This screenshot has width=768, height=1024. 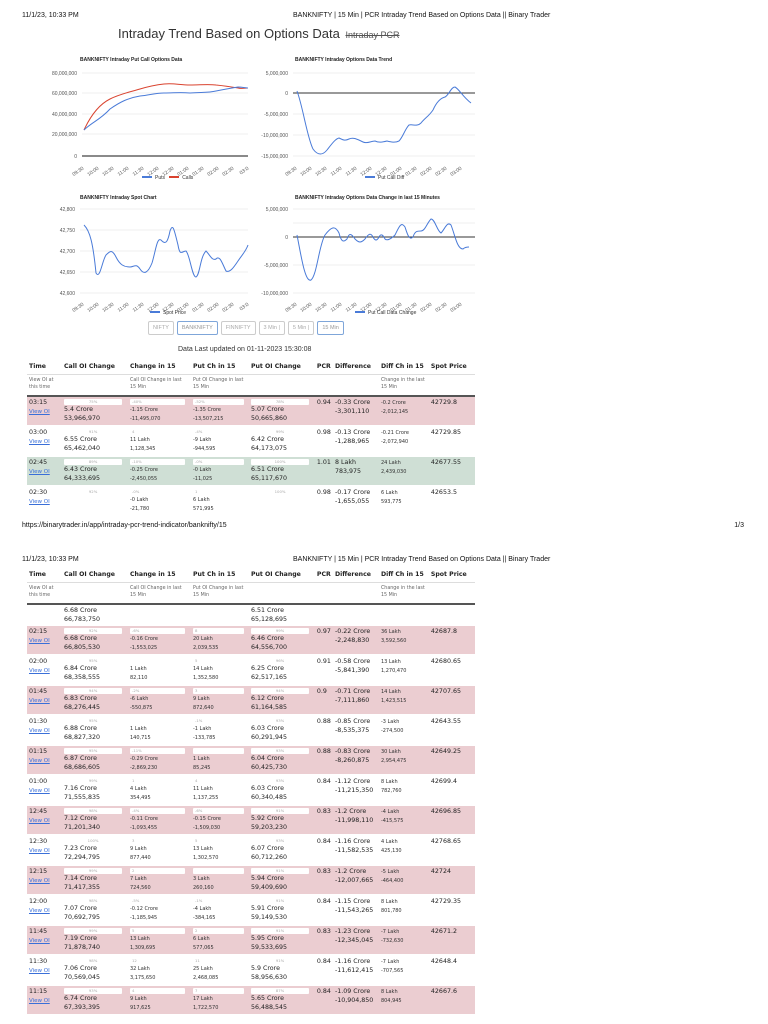 What do you see at coordinates (38, 991) in the screenshot?
I see `row-time: 11:15` at bounding box center [38, 991].